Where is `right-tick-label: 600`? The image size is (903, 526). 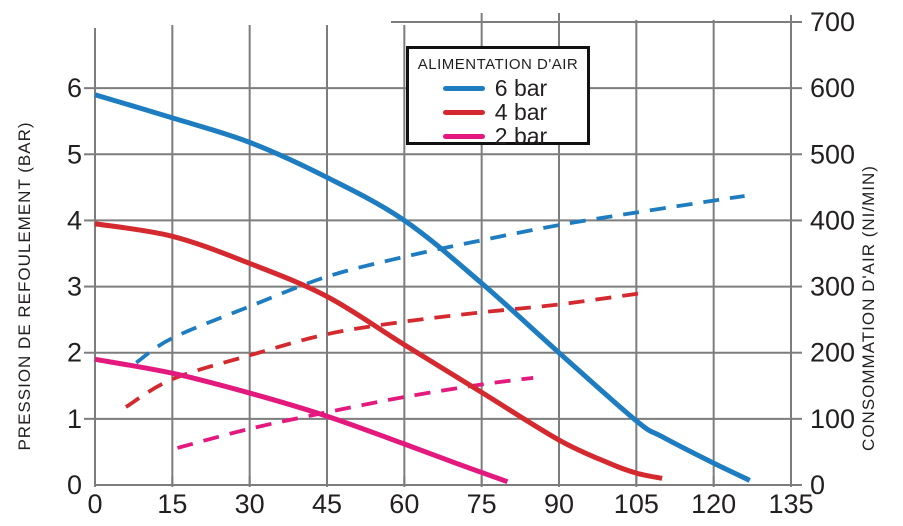 right-tick-label: 600 is located at coordinates (832, 88).